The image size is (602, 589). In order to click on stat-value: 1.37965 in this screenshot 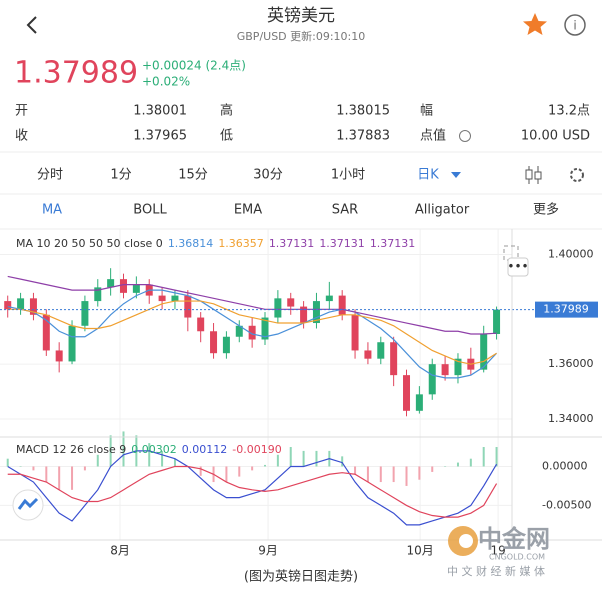, I will do `click(160, 136)`.